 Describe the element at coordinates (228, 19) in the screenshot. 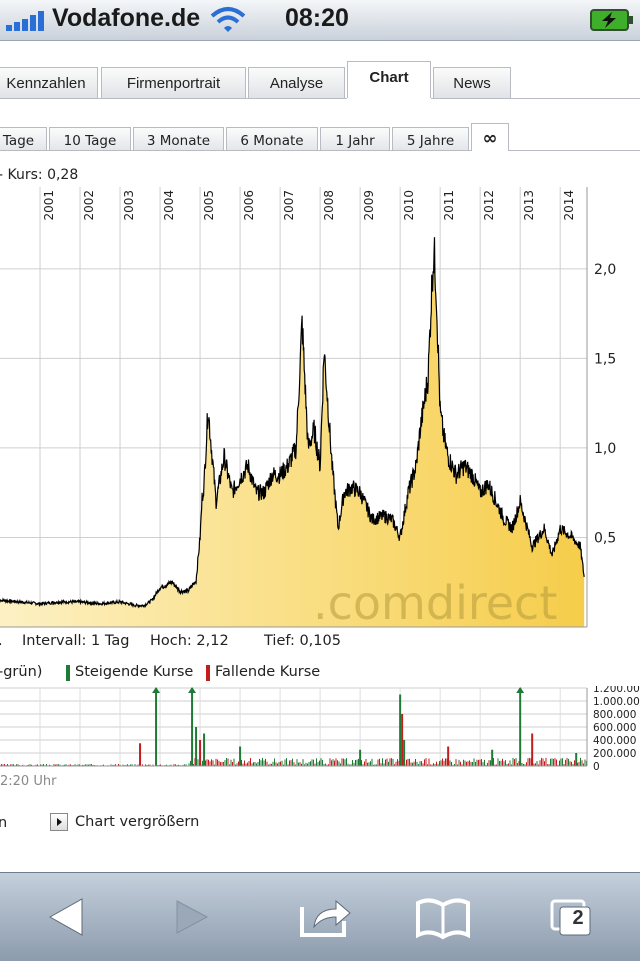

I see `wifi-icon` at that location.